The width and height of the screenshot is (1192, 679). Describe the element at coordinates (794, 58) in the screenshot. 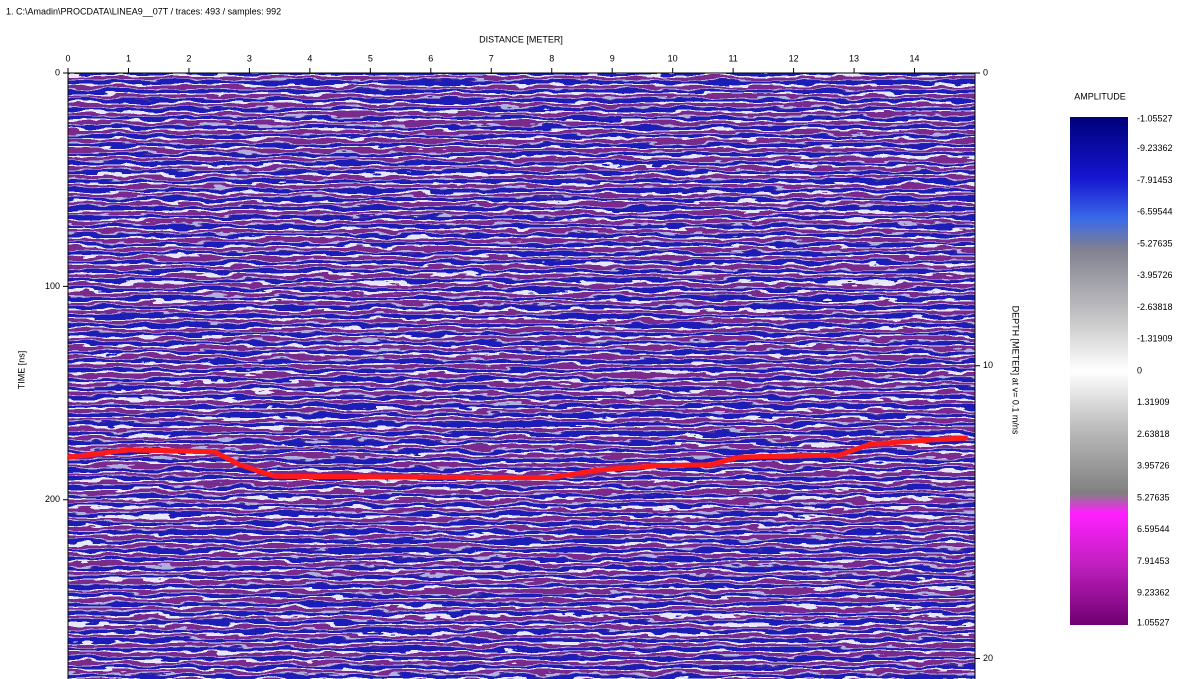

I see `x-tick-label: 12` at that location.